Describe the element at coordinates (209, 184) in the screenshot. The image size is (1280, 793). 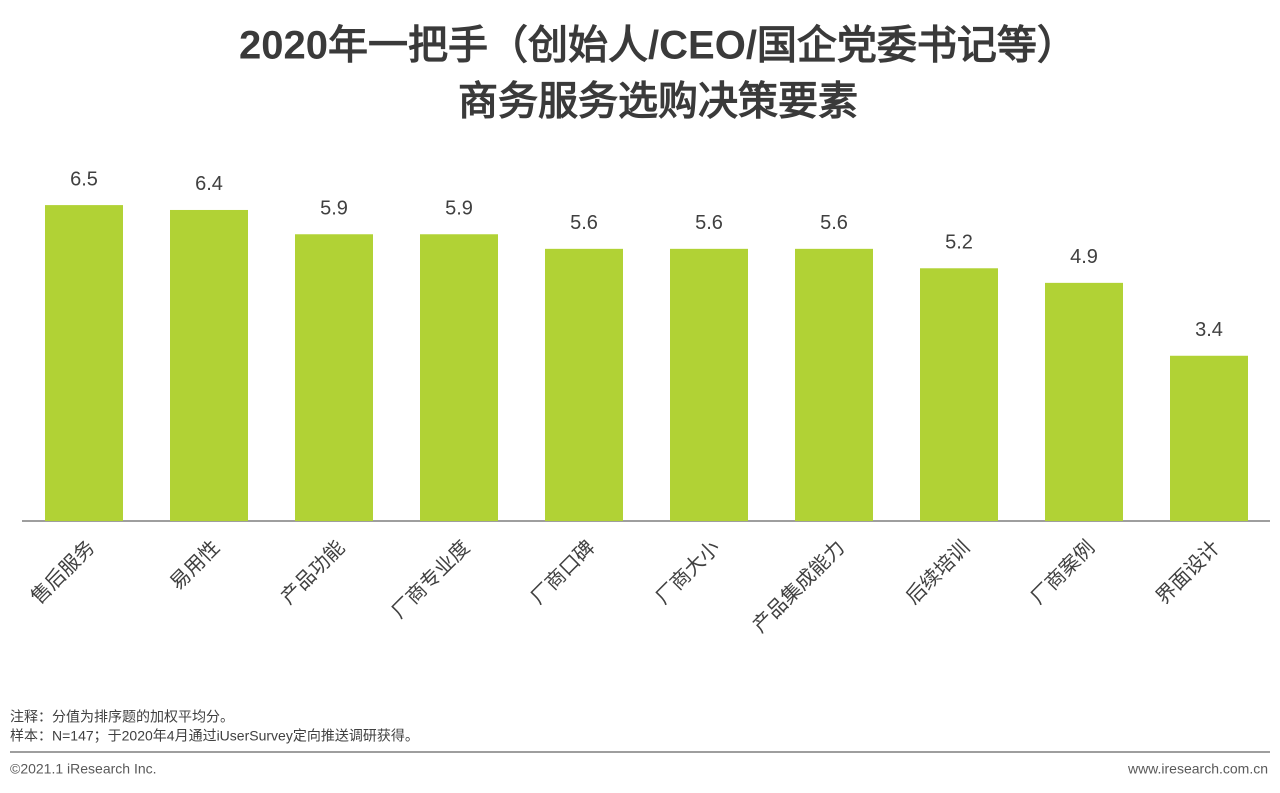
I see `value-label: 6.4` at that location.